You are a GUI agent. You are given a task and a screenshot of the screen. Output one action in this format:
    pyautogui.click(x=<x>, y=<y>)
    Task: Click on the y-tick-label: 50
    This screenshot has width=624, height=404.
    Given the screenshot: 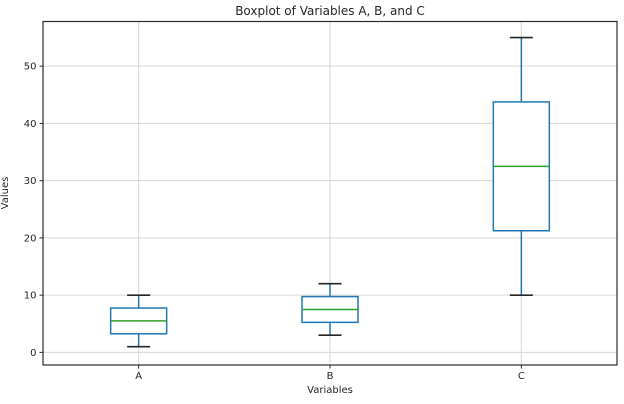 What is the action you would take?
    pyautogui.click(x=30, y=67)
    